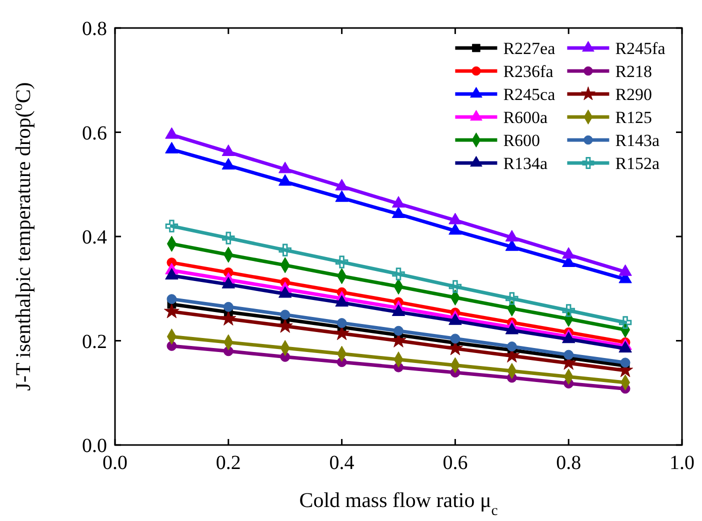  Describe the element at coordinates (525, 117) in the screenshot. I see `legend-label: R600a` at that location.